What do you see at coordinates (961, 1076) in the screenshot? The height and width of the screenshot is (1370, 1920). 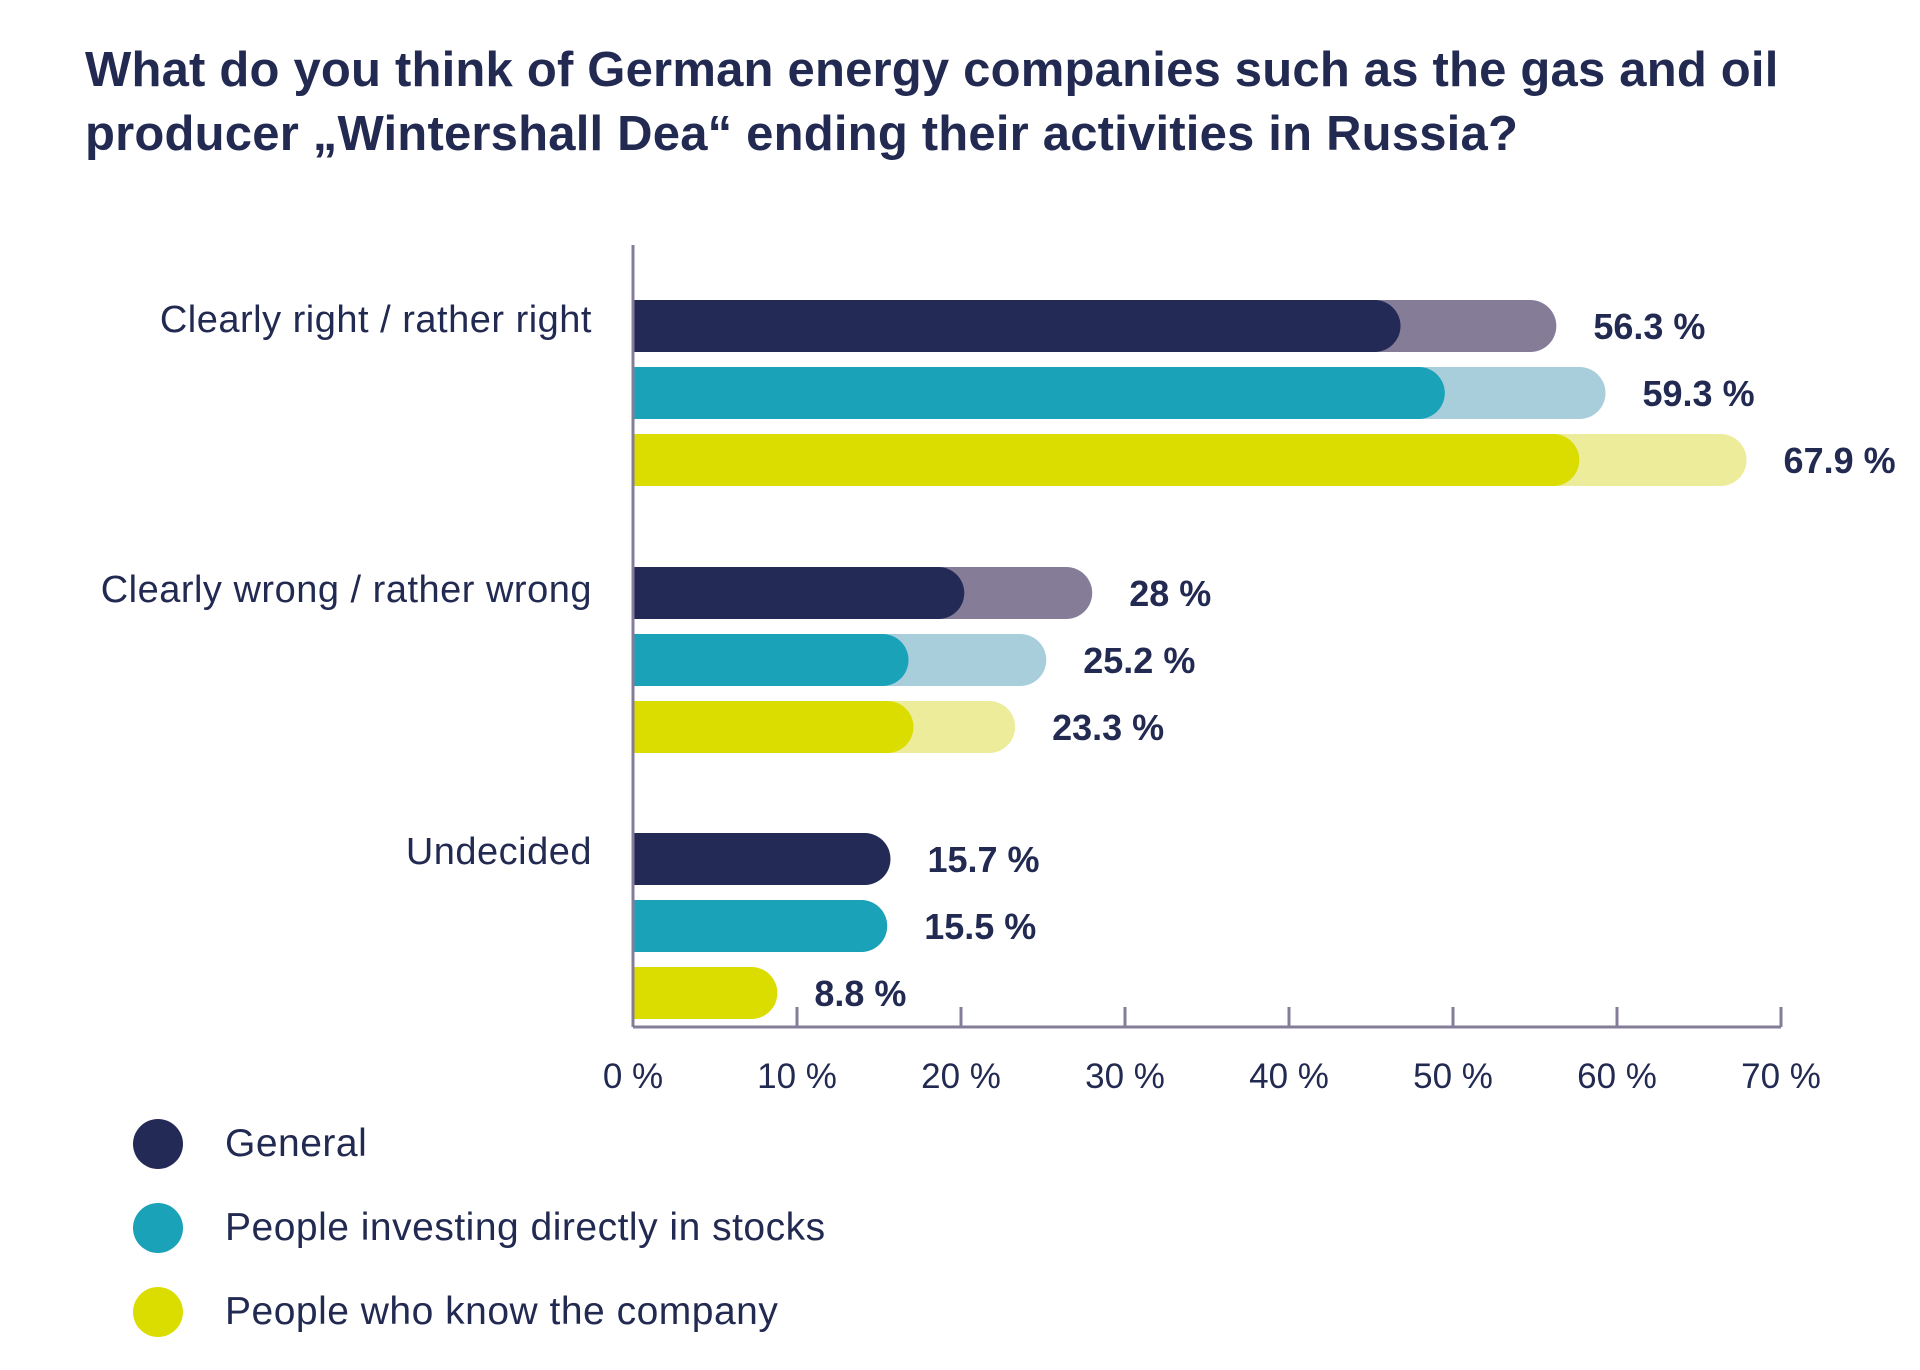 I see `x-tick-label-20: 20 %` at bounding box center [961, 1076].